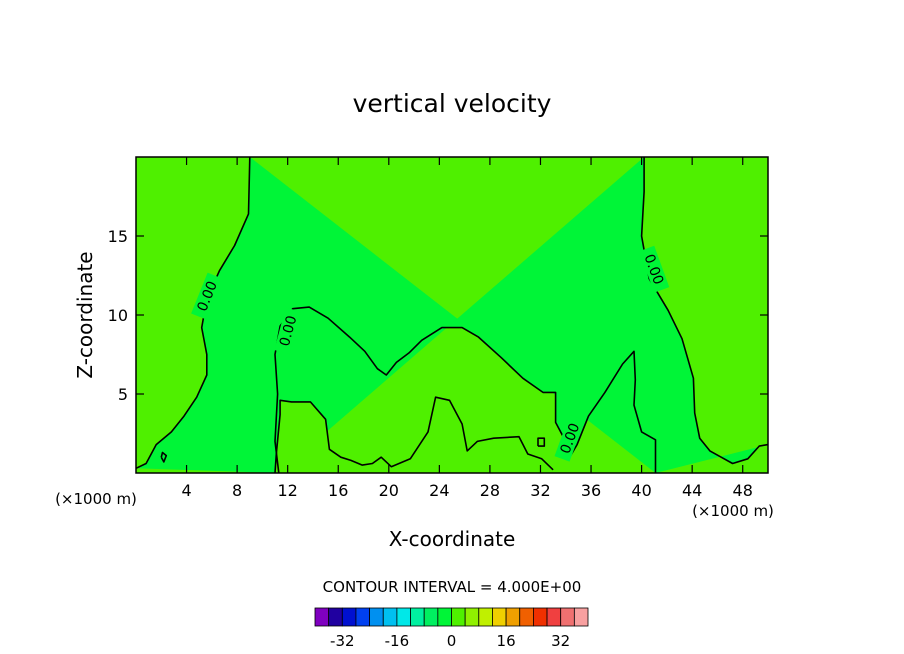 Image resolution: width=904 pixels, height=654 pixels. Describe the element at coordinates (389, 490) in the screenshot. I see `x-tick-label-4: 20` at that location.